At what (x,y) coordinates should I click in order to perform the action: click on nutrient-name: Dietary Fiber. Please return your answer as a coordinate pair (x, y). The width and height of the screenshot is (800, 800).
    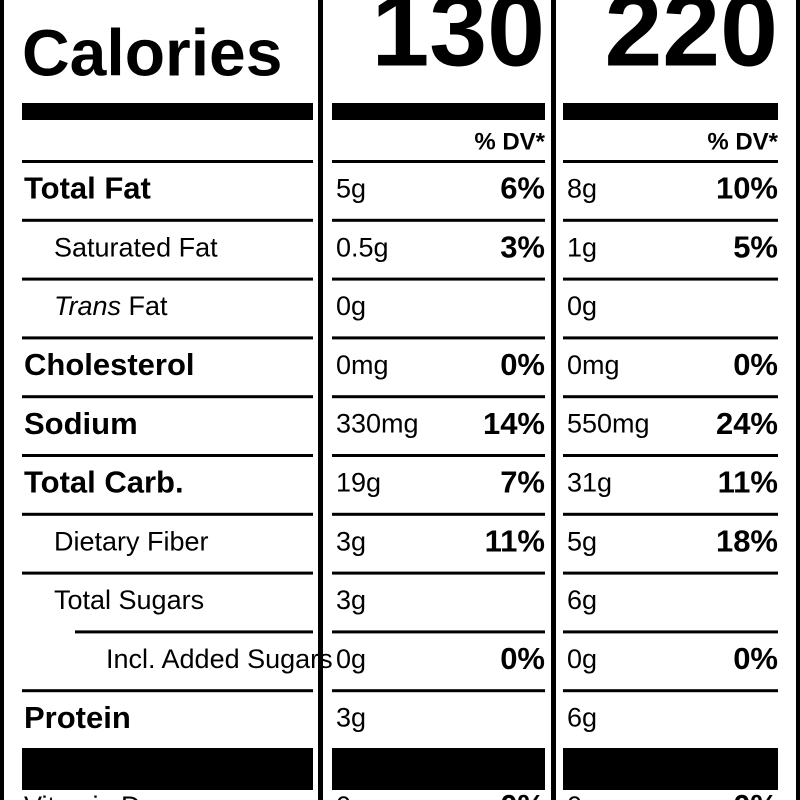
    Looking at the image, I should click on (131, 541).